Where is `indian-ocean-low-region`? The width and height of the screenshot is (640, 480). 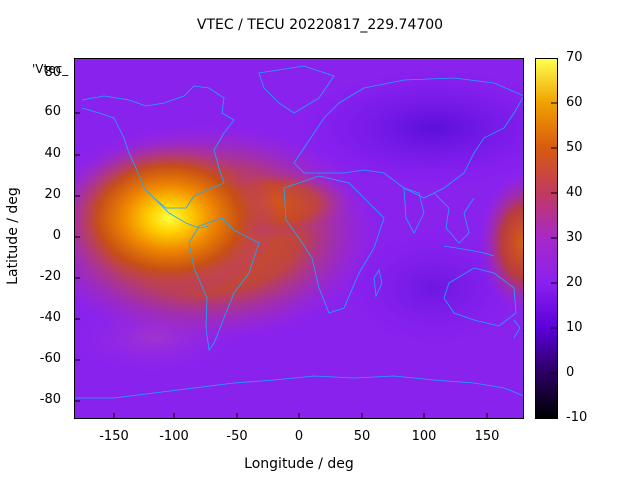 indian-ocean-low-region is located at coordinates (434, 288).